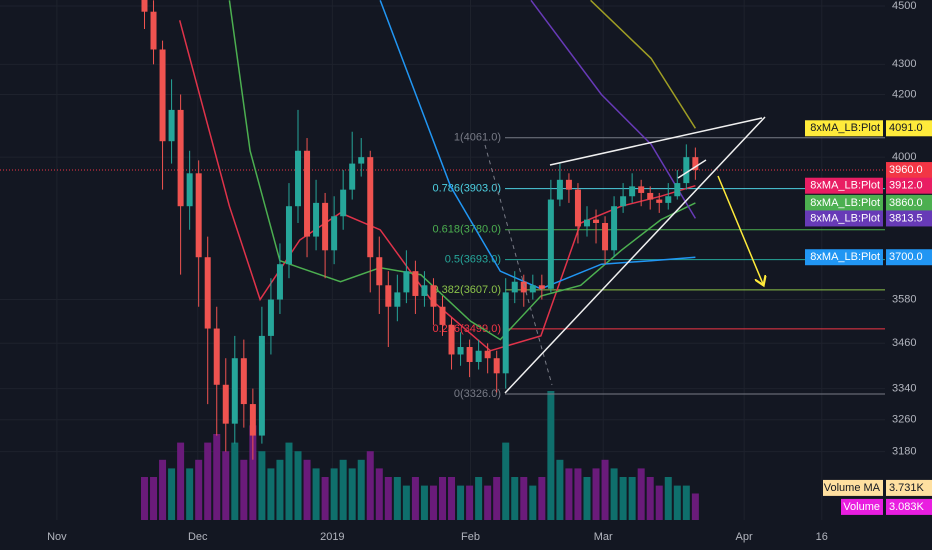 This screenshot has height=550, width=932. Describe the element at coordinates (906, 128) in the screenshot. I see `label-value: 4091.0` at that location.